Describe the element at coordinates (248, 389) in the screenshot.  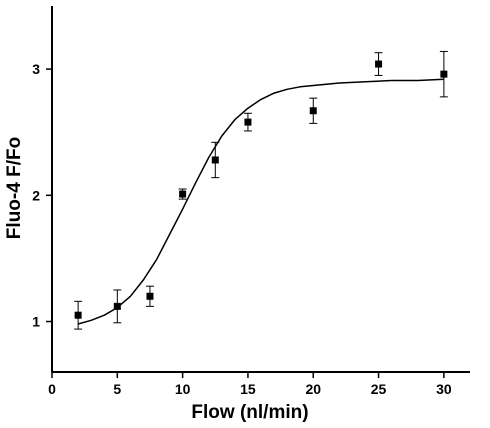
I see `x-tick-label: 15` at that location.